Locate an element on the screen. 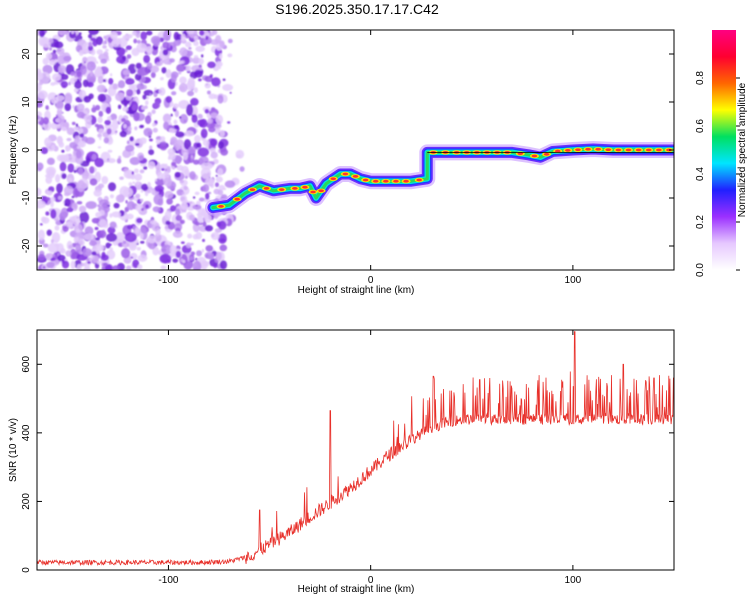 This screenshot has width=750, height=600. spectrogram-y-label: Frequency (Hz) is located at coordinates (13, 150).